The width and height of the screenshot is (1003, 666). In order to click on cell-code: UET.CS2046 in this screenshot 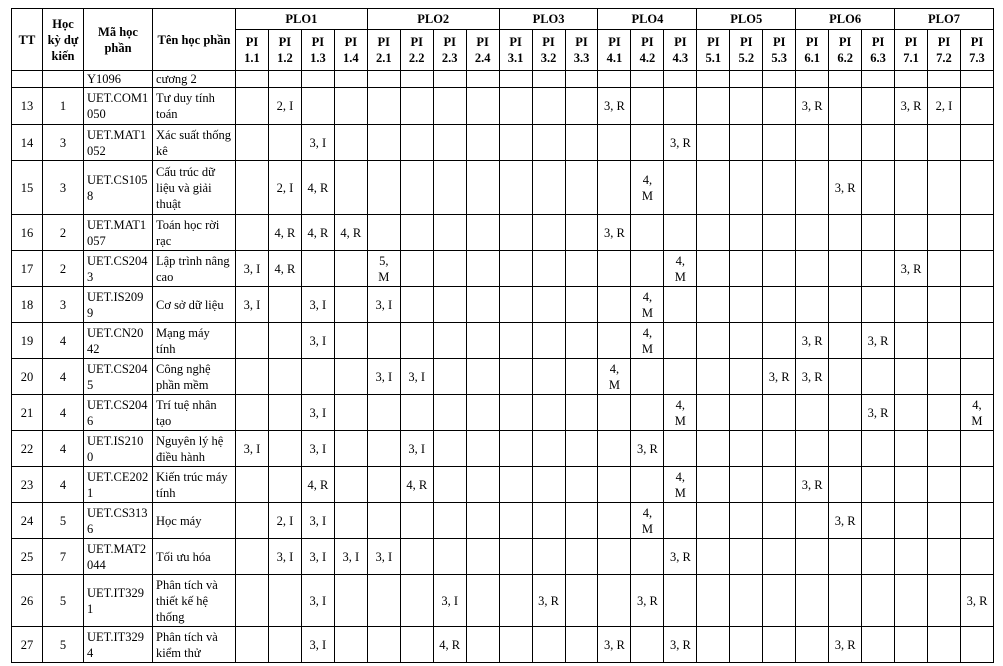, I will do `click(118, 412)`.